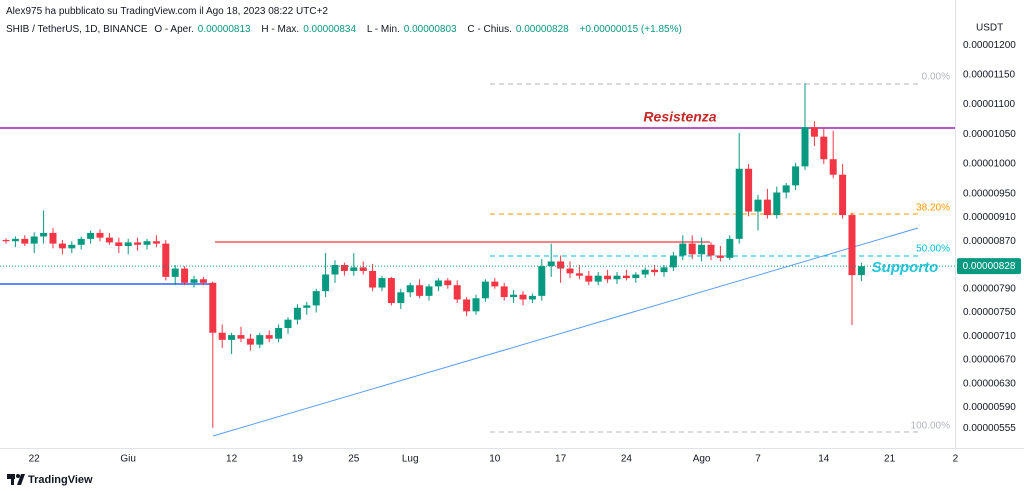  Describe the element at coordinates (489, 29) in the screenshot. I see `field-label: C - Chius.` at that location.